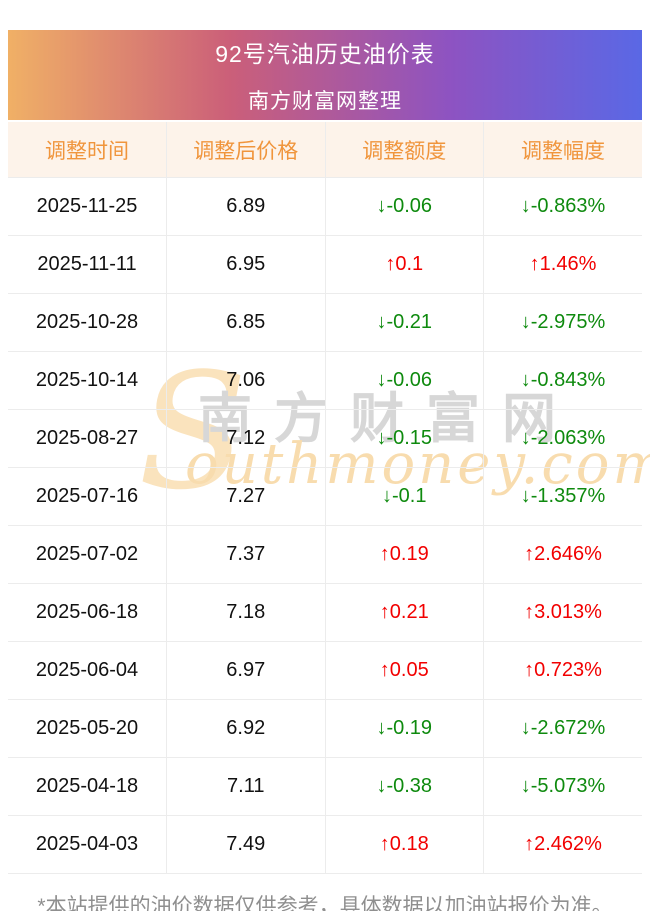 The image size is (650, 911). Describe the element at coordinates (245, 150) in the screenshot. I see `col-header-adjusted-price: 调整后价格` at that location.